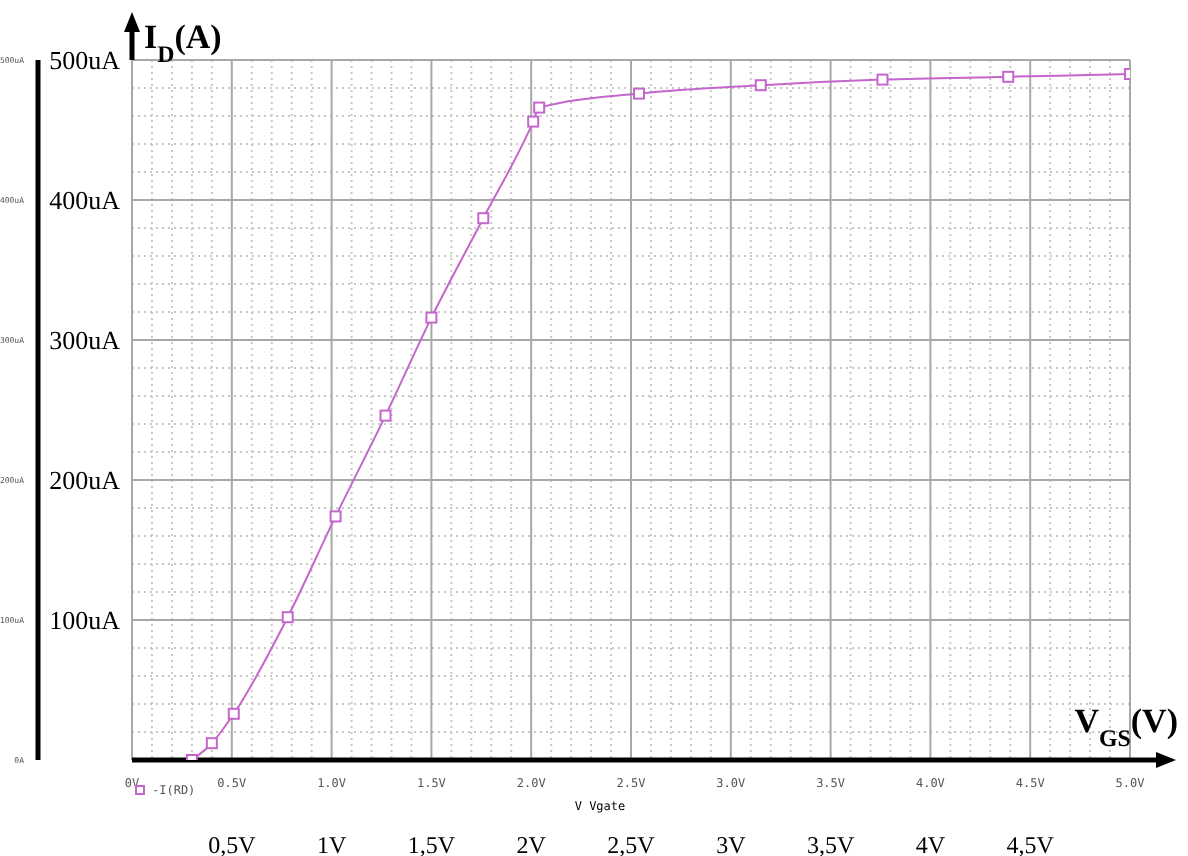 The height and width of the screenshot is (856, 1188). What do you see at coordinates (85, 200) in the screenshot?
I see `y-tick-label: 400uA` at bounding box center [85, 200].